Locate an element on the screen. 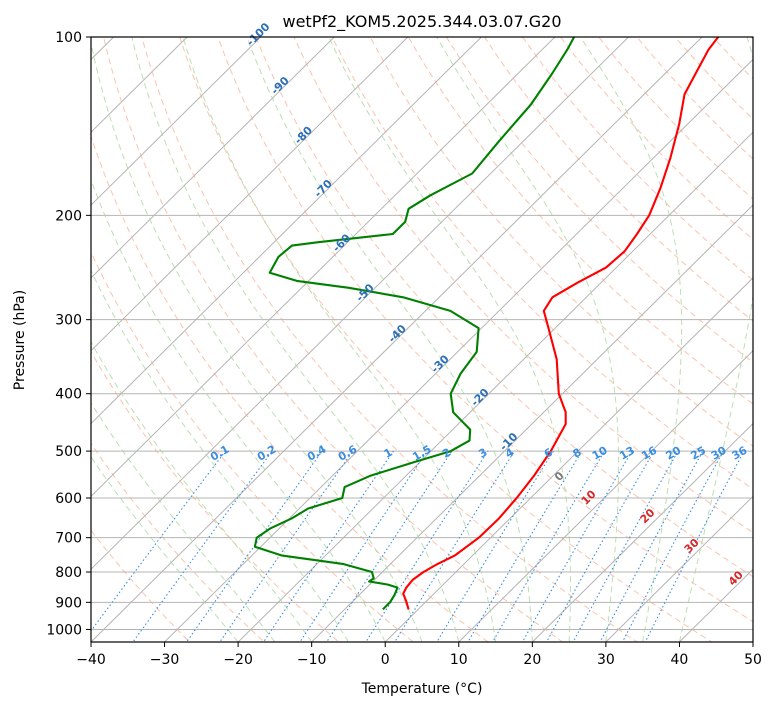  x-tick-label: 50 is located at coordinates (753, 660).